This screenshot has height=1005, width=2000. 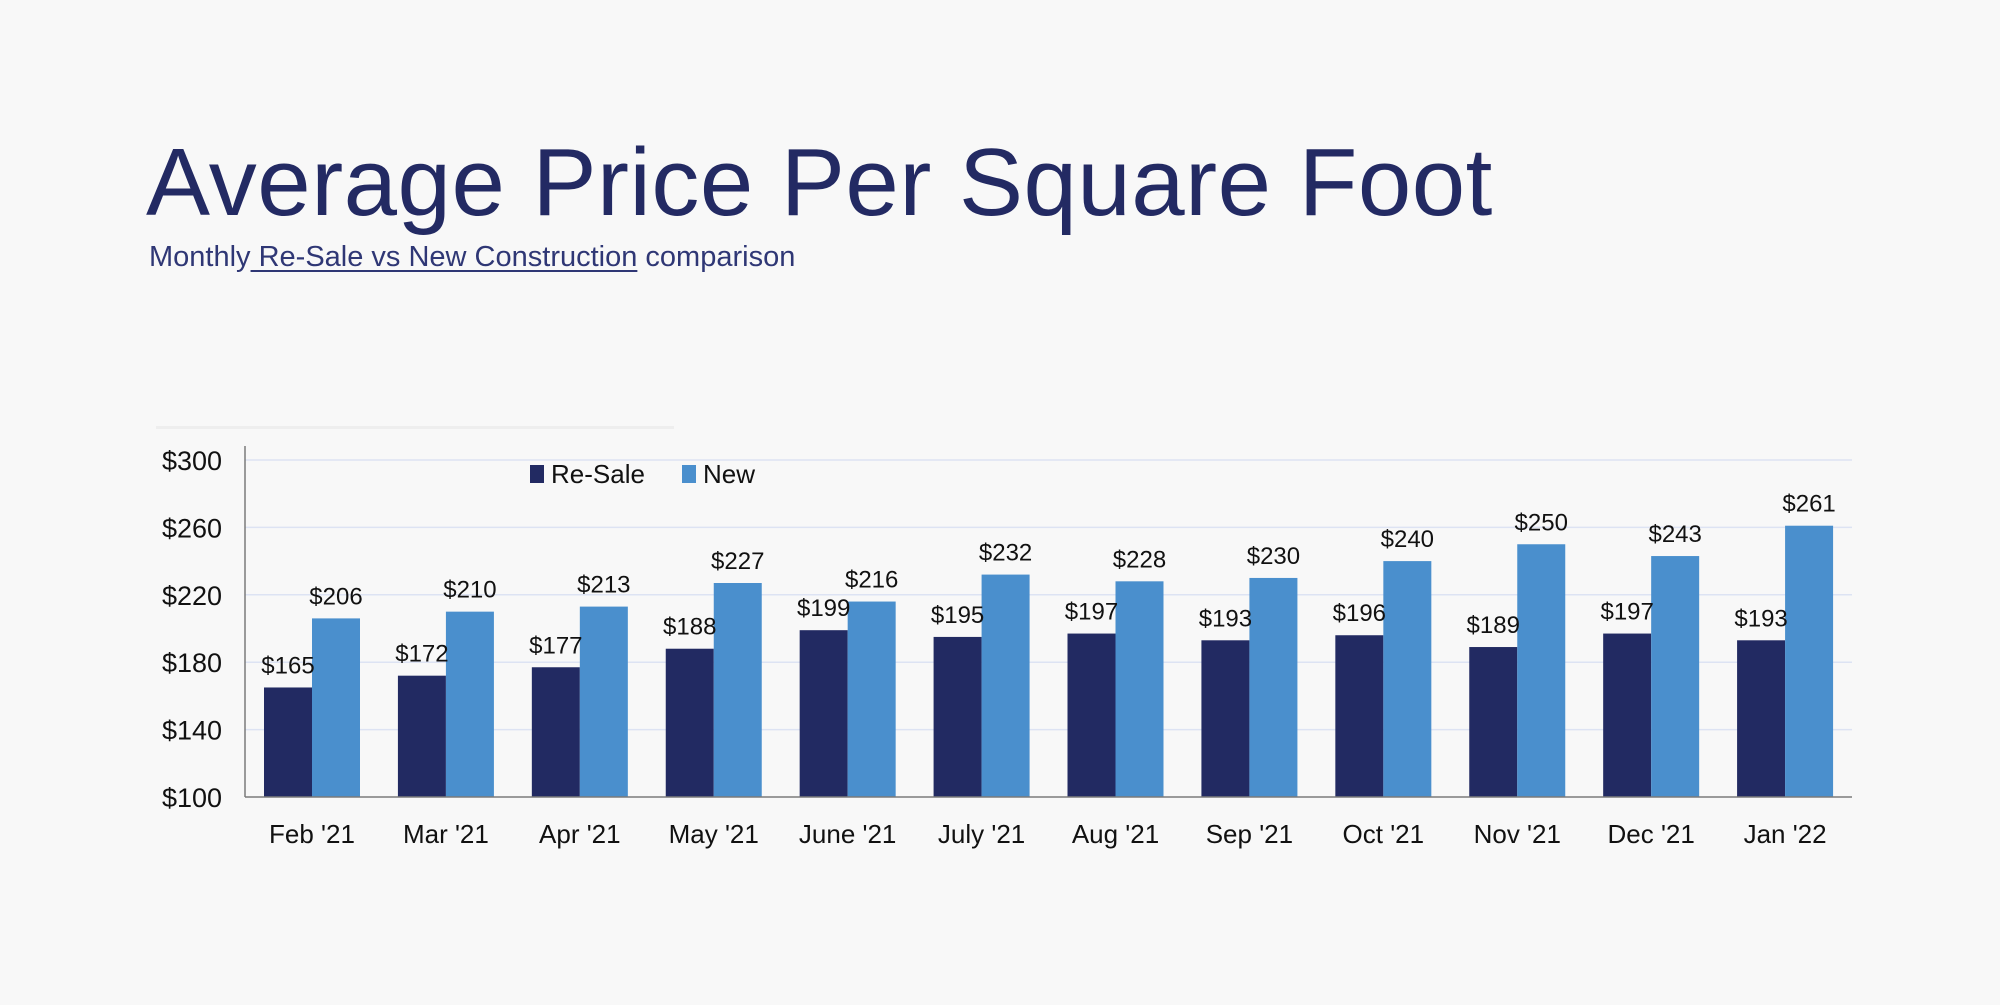 What do you see at coordinates (603, 585) in the screenshot?
I see `data-label: $213` at bounding box center [603, 585].